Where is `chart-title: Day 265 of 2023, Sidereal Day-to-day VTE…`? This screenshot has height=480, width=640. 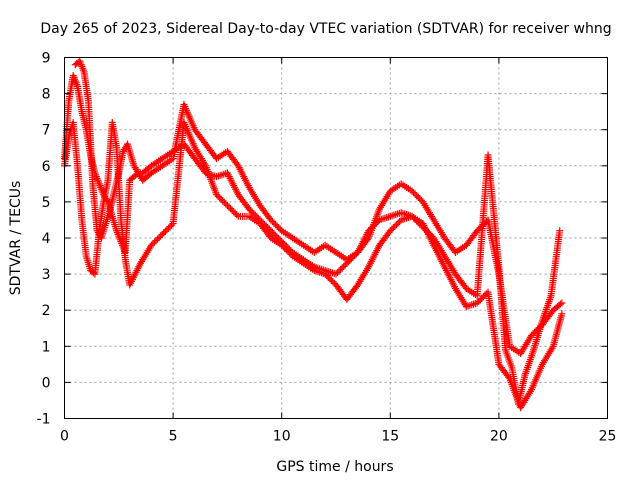 chart-title: Day 265 of 2023, Sidereal Day-to-day VTE… is located at coordinates (325, 29).